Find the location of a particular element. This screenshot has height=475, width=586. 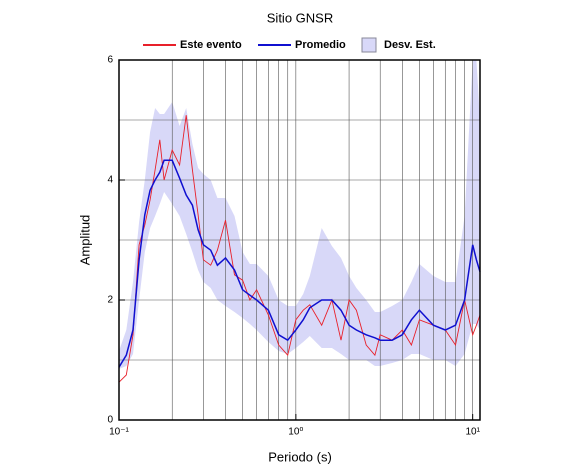

y-tick-label: 0 is located at coordinates (110, 420).